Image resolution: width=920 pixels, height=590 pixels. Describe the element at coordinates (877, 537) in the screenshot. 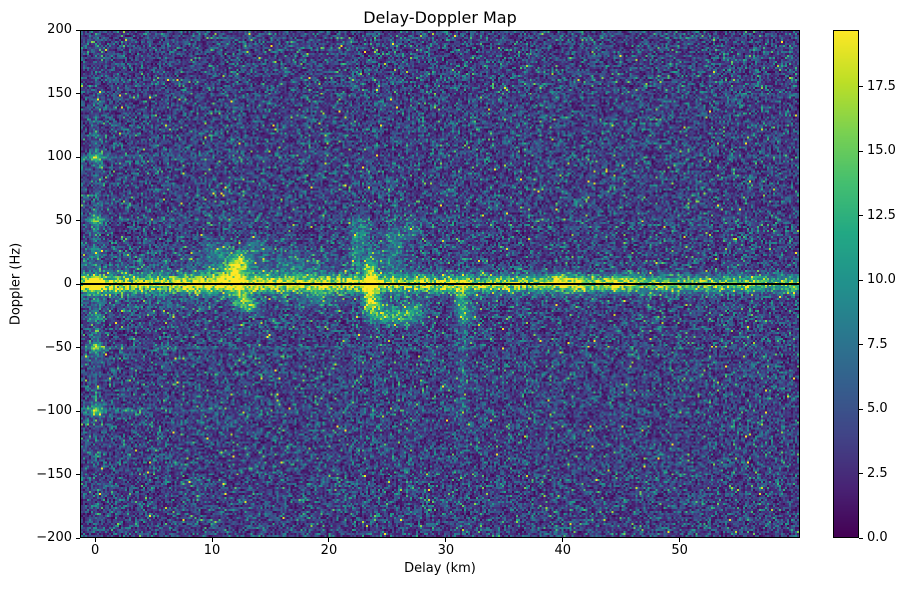

I see `colorbar-tick-label: 0.0` at that location.